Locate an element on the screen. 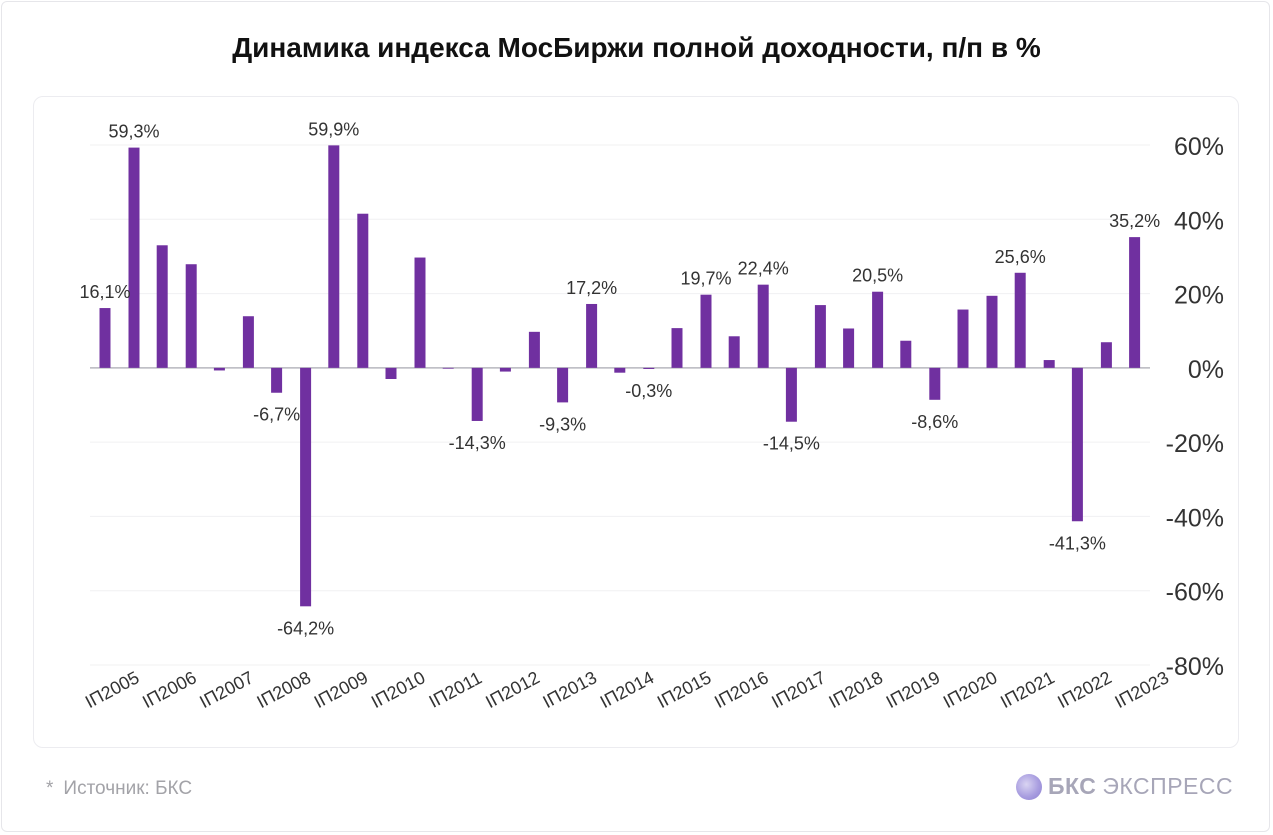 Image resolution: width=1273 pixels, height=835 pixels. x-tick-label: IП2008 is located at coordinates (283, 689).